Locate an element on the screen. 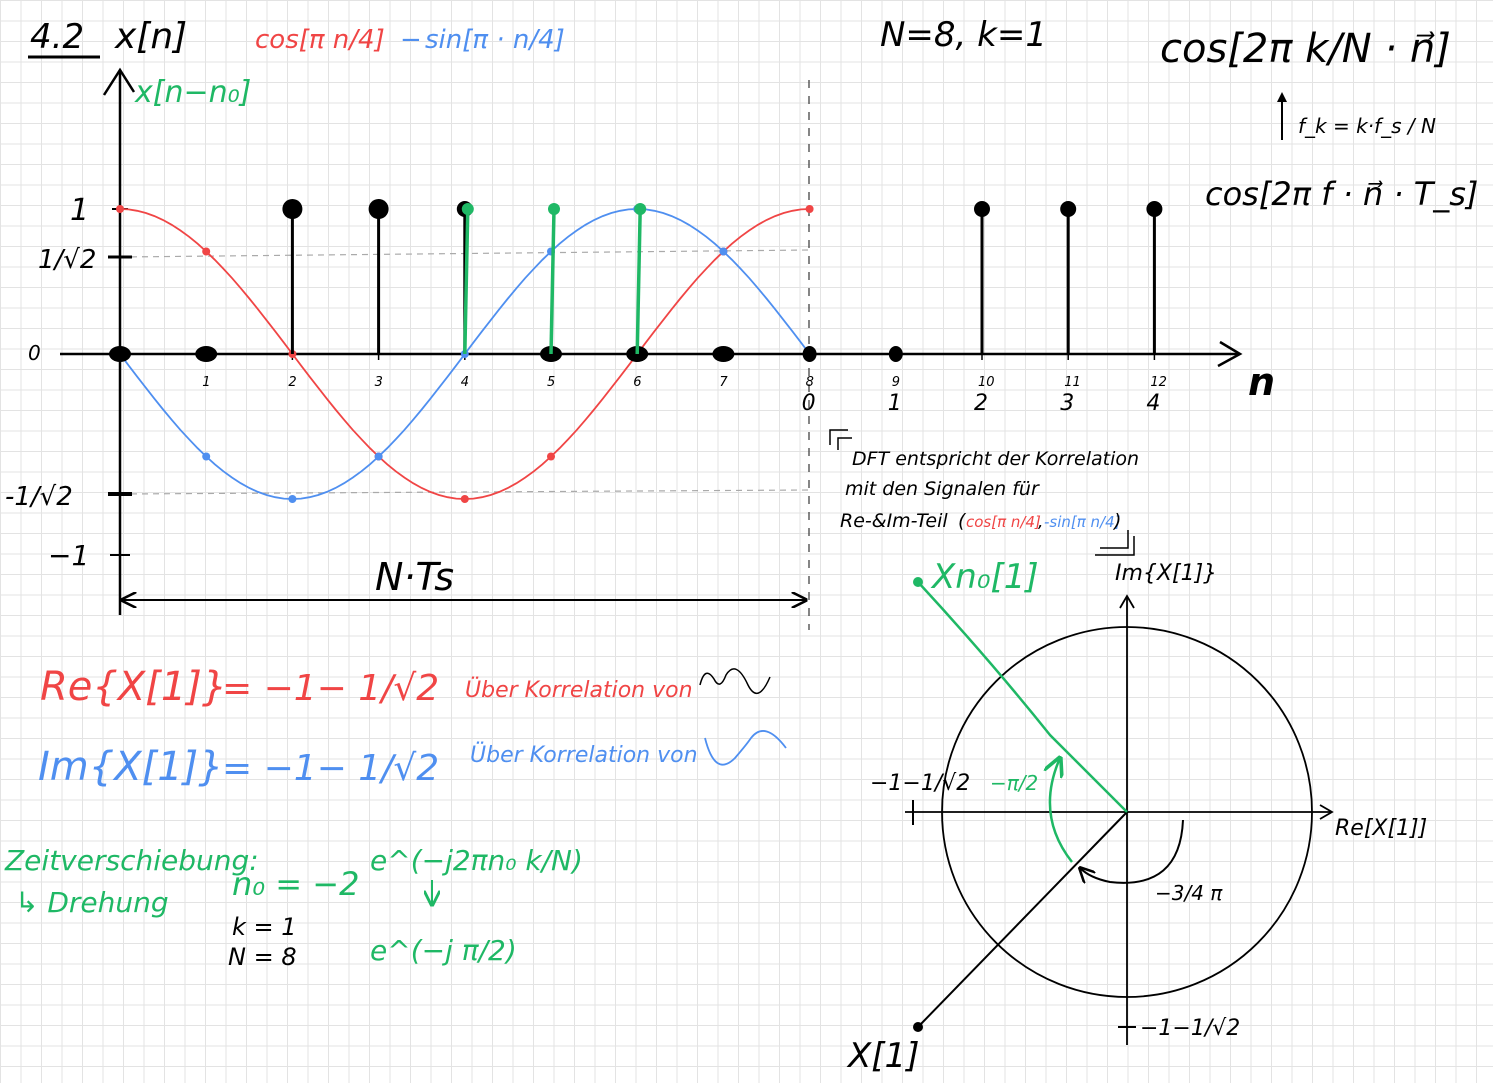 This screenshot has width=1493, height=1083. cos-sketch-icon is located at coordinates (735, 681).